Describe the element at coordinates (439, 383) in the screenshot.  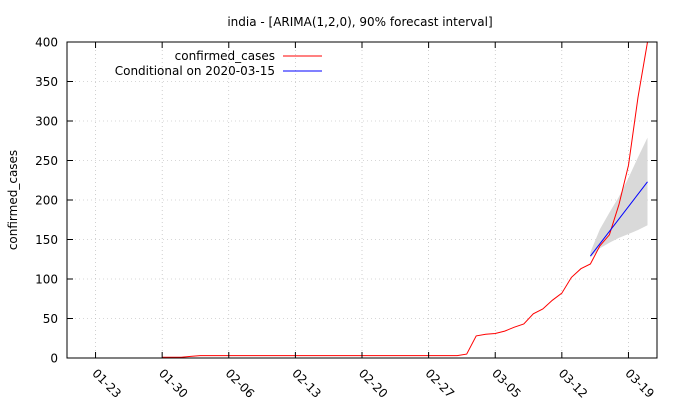
I see `x-tick-label: 02-27` at that location.